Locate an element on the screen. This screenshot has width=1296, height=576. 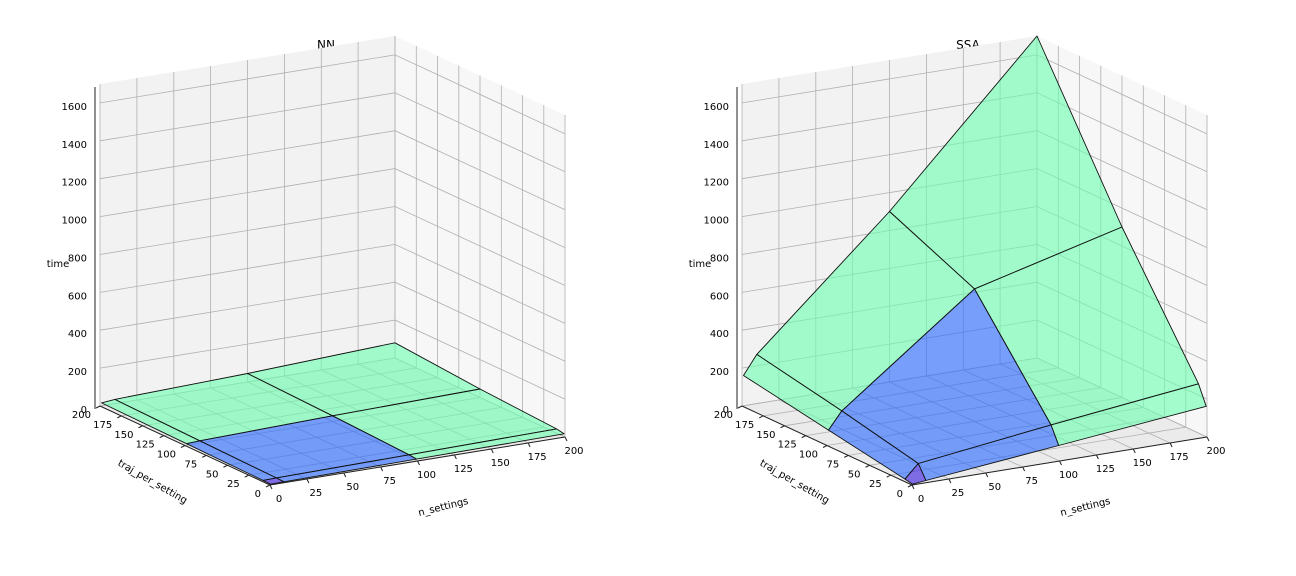
z-tick-label: 600 is located at coordinates (77, 296).